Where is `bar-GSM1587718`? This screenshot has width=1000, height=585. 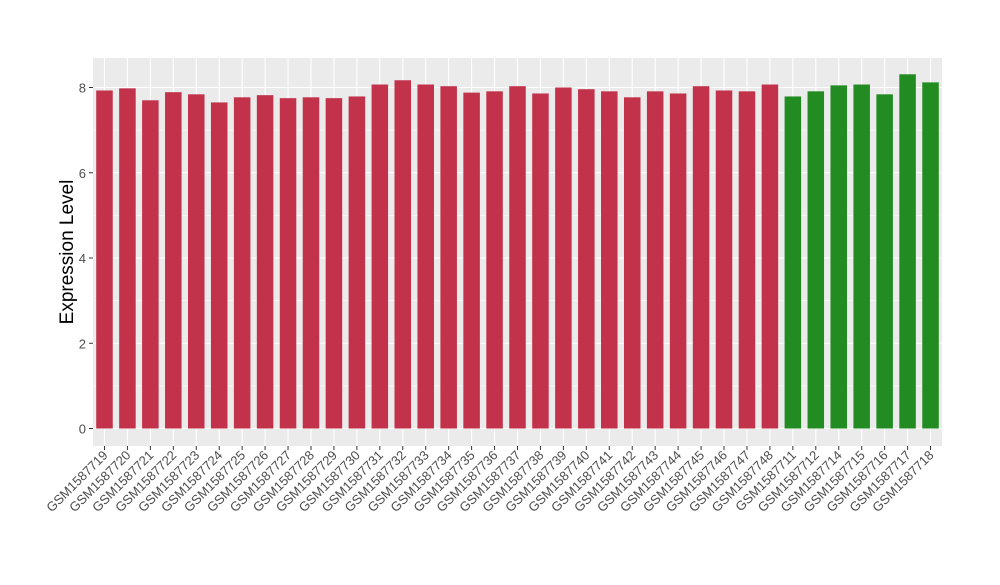
bar-GSM1587718 is located at coordinates (930, 255).